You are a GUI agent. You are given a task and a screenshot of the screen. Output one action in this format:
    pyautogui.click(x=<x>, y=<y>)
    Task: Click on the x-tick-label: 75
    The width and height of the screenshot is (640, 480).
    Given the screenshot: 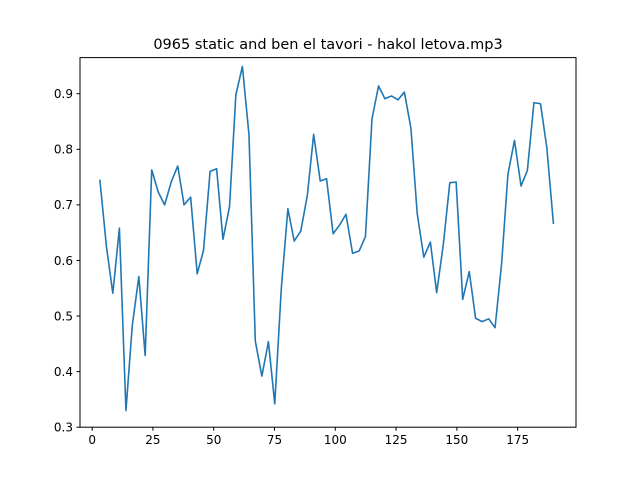 What is the action you would take?
    pyautogui.click(x=274, y=440)
    